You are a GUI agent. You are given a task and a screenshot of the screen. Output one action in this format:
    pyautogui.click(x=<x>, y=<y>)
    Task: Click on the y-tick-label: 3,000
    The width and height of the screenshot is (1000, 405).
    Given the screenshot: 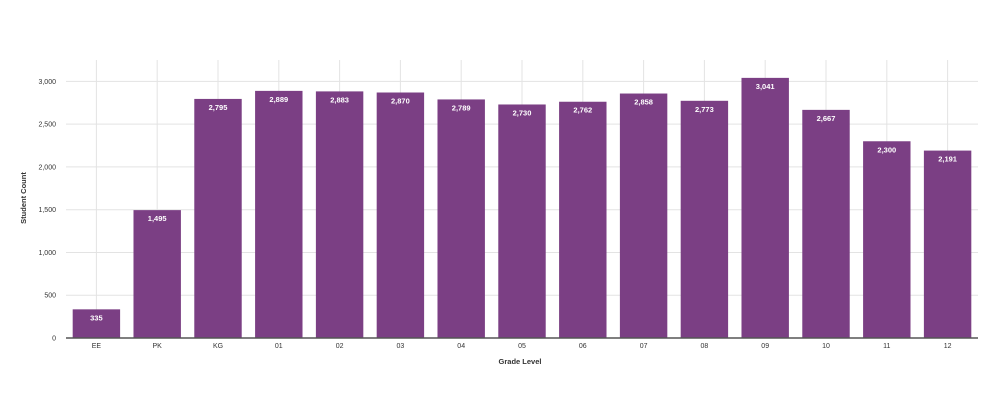 What is the action you would take?
    pyautogui.click(x=47, y=82)
    